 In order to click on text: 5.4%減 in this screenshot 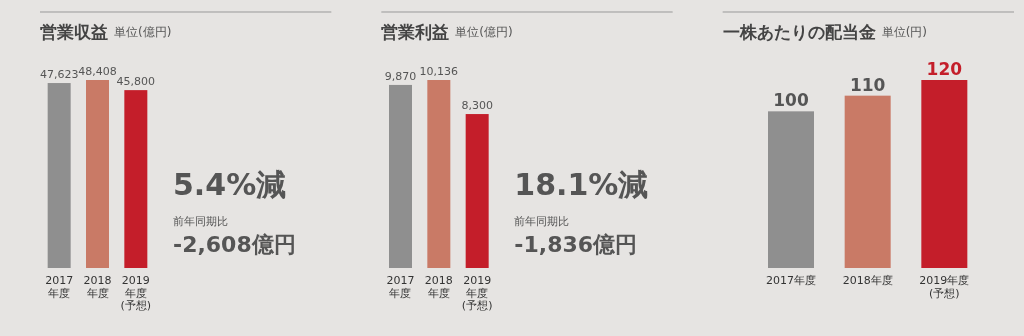, I will do `click(230, 184)`.